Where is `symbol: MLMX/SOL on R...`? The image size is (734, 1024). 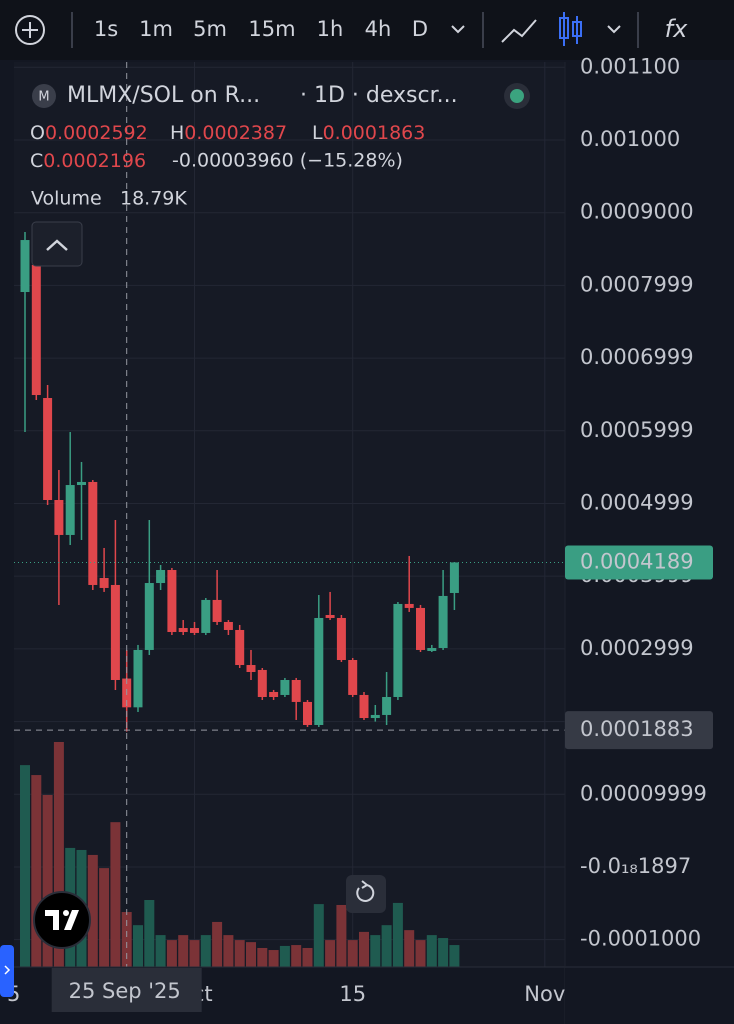 symbol: MLMX/SOL on R... is located at coordinates (163, 95).